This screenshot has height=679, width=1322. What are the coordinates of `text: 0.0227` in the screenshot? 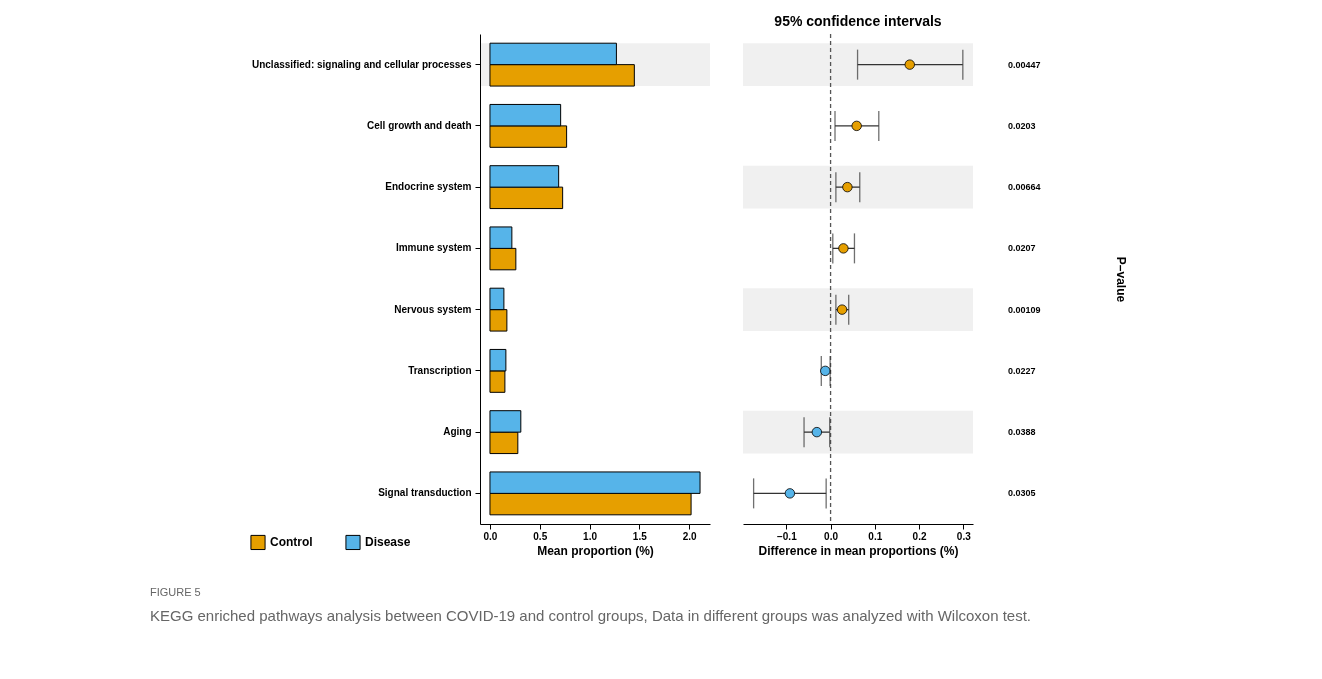 It's located at (1022, 370).